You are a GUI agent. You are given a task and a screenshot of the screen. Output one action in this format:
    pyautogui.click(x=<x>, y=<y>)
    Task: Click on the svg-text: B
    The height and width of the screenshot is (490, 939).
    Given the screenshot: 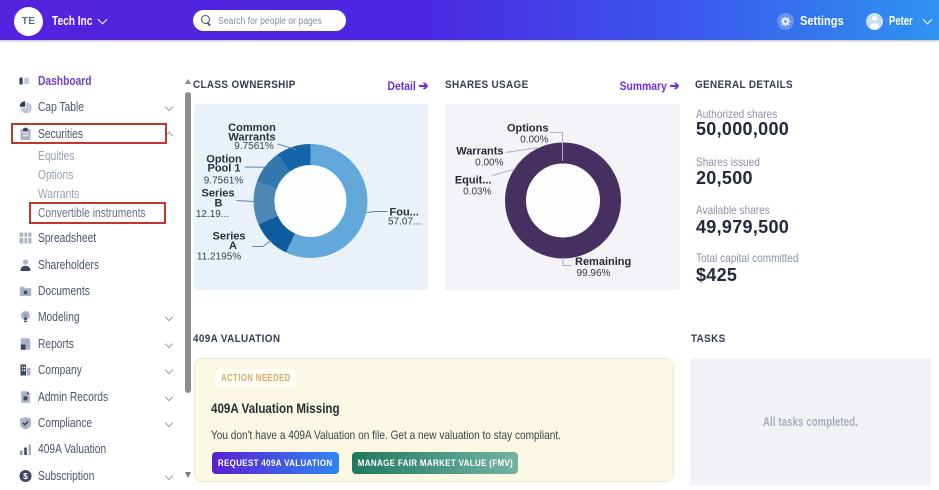 What is the action you would take?
    pyautogui.click(x=218, y=203)
    